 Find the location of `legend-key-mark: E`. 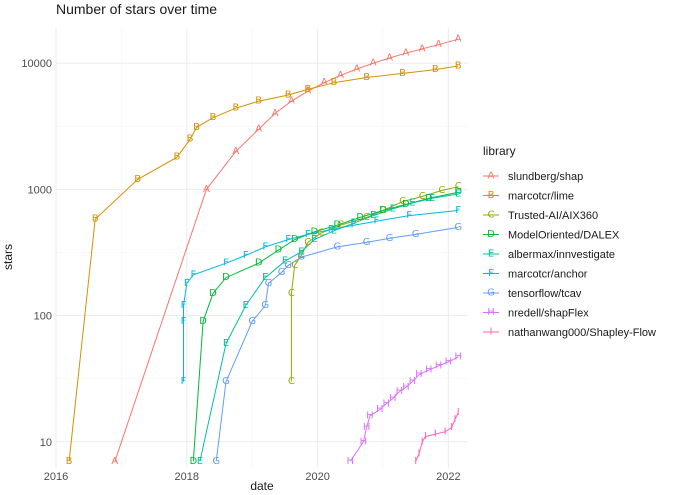

legend-key-mark: E is located at coordinates (491, 254).